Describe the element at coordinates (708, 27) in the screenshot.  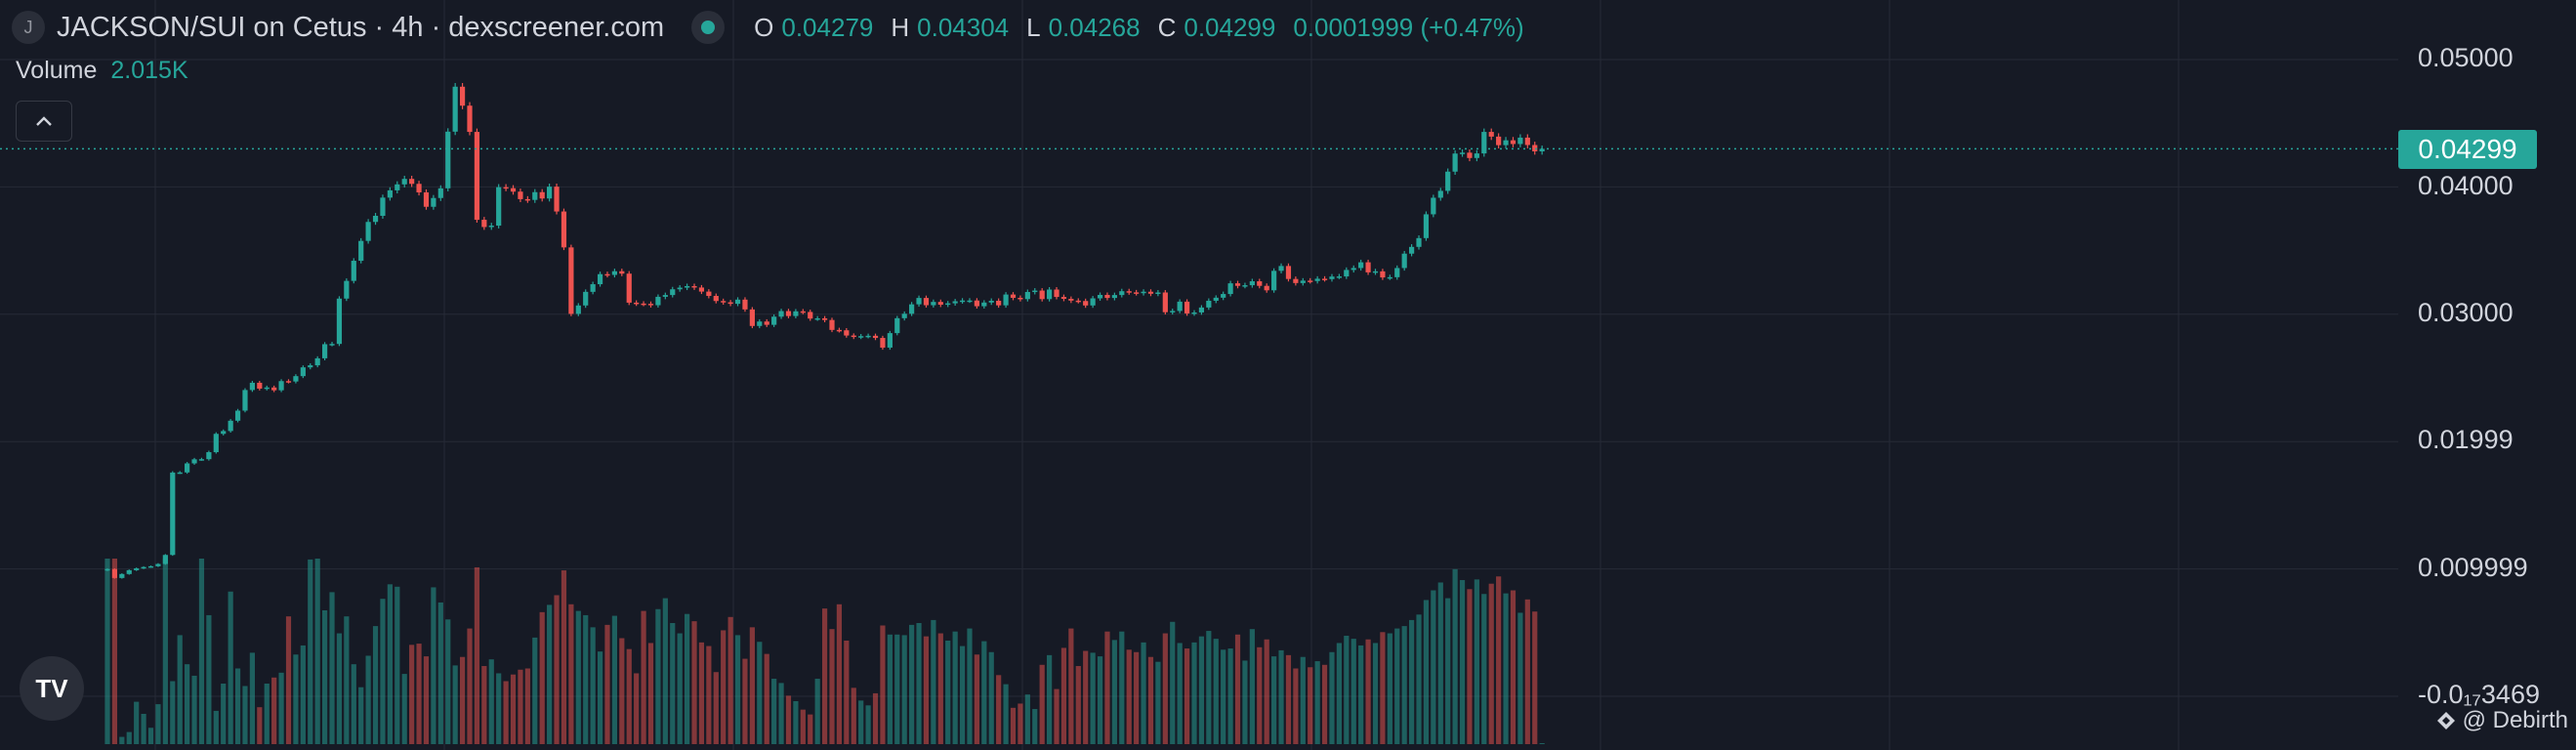
I see `market-status-indicator` at that location.